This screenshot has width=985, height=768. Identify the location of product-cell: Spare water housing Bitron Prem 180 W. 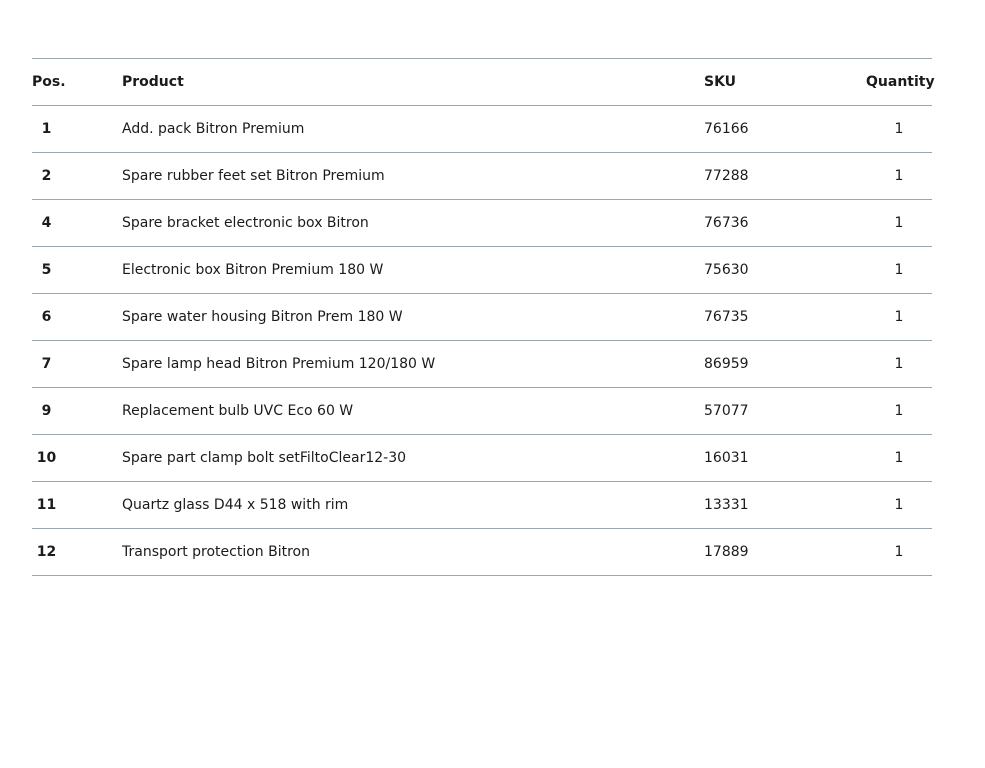
(262, 317).